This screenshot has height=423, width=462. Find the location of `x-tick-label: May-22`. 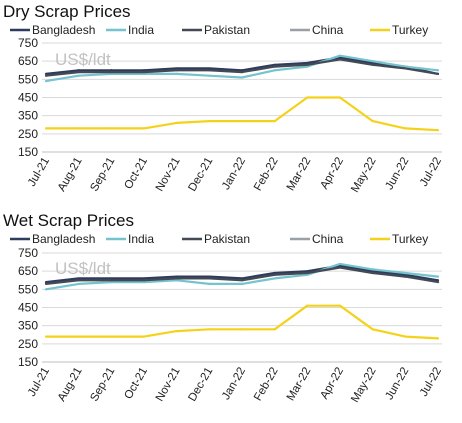

x-tick-label: May-22 is located at coordinates (364, 385).